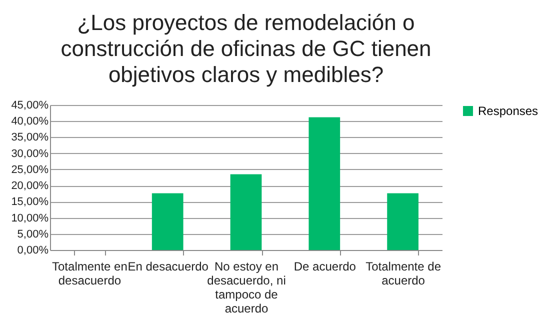 Image resolution: width=551 pixels, height=330 pixels. Describe the element at coordinates (30, 202) in the screenshot. I see `y-tick-label: 15,00%` at that location.